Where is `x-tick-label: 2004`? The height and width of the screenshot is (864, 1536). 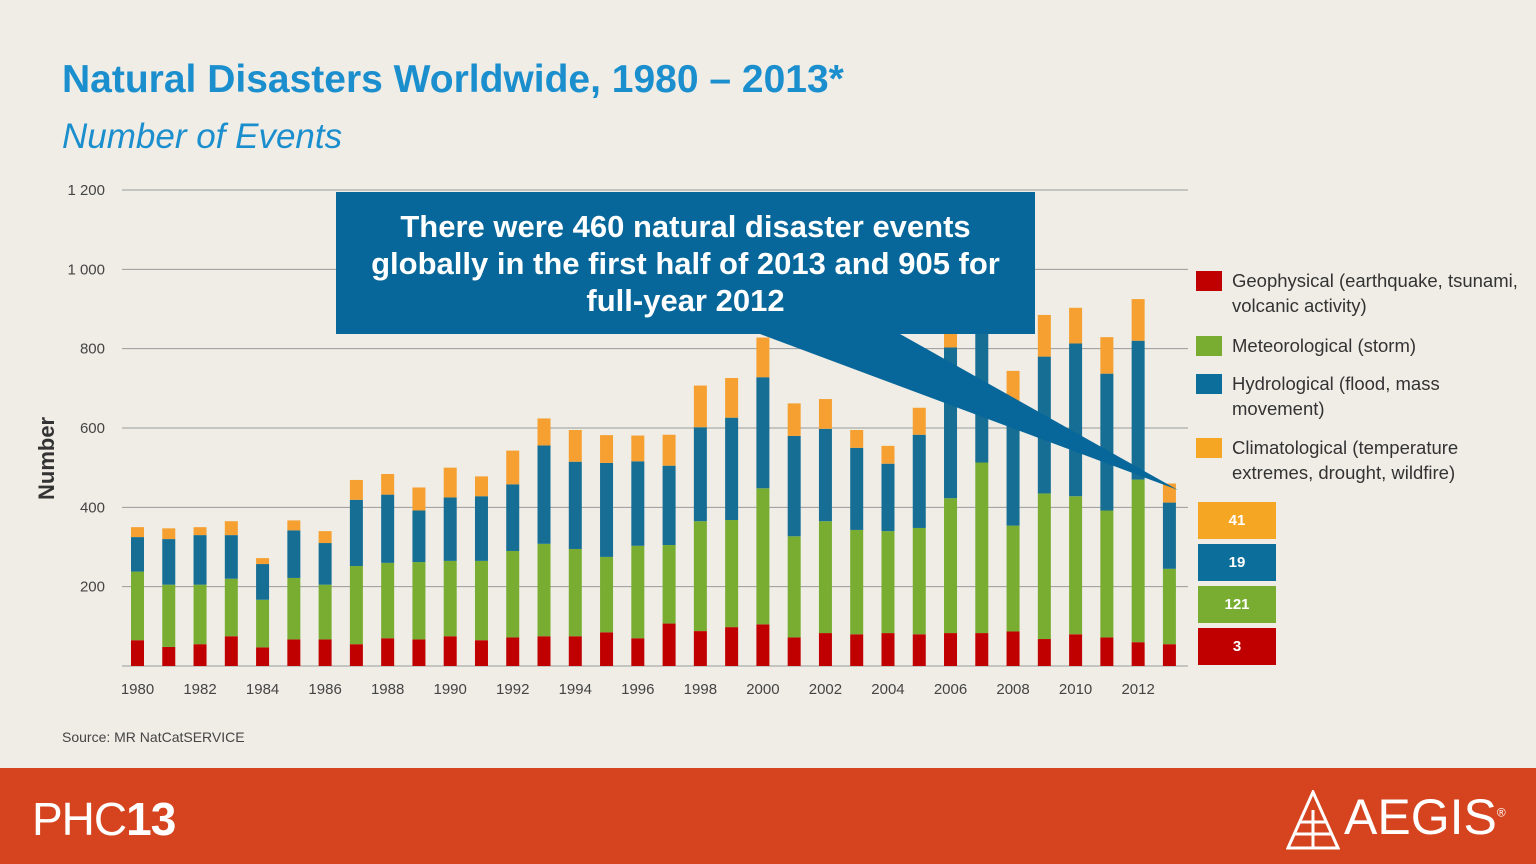 x-tick-label: 2004 is located at coordinates (887, 689).